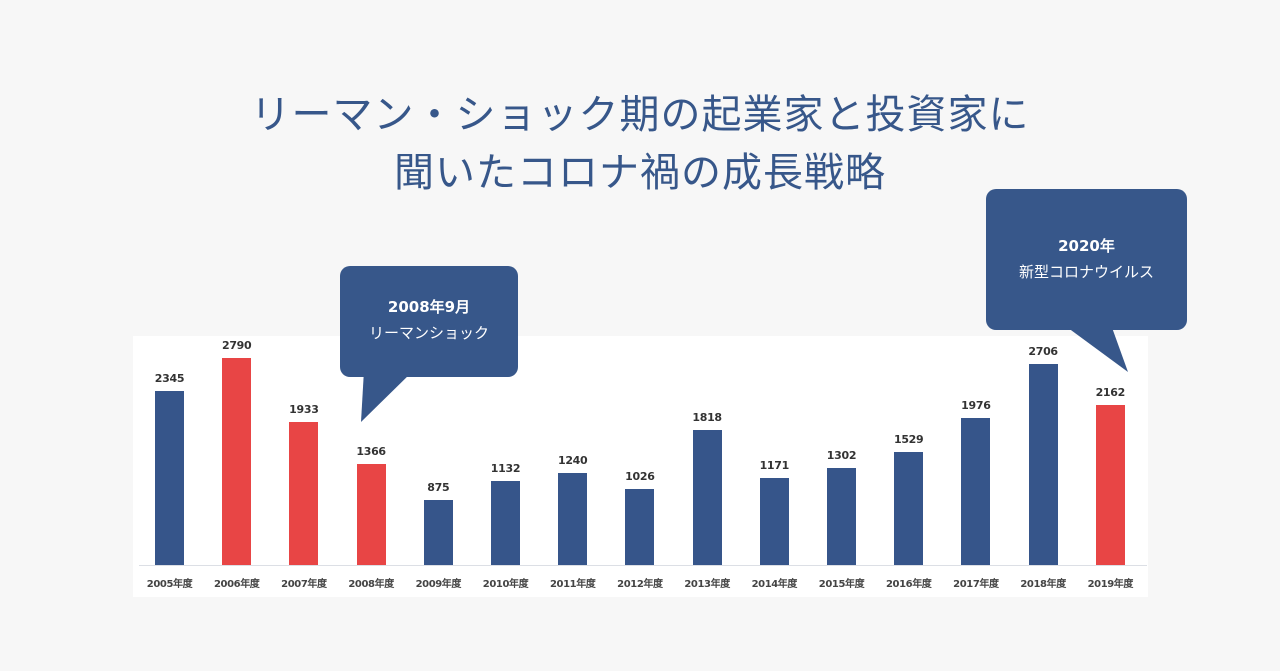 This screenshot has width=1280, height=671. Describe the element at coordinates (640, 173) in the screenshot. I see `title-line-2: 聞いたコロナ禍の成長戦略` at that location.